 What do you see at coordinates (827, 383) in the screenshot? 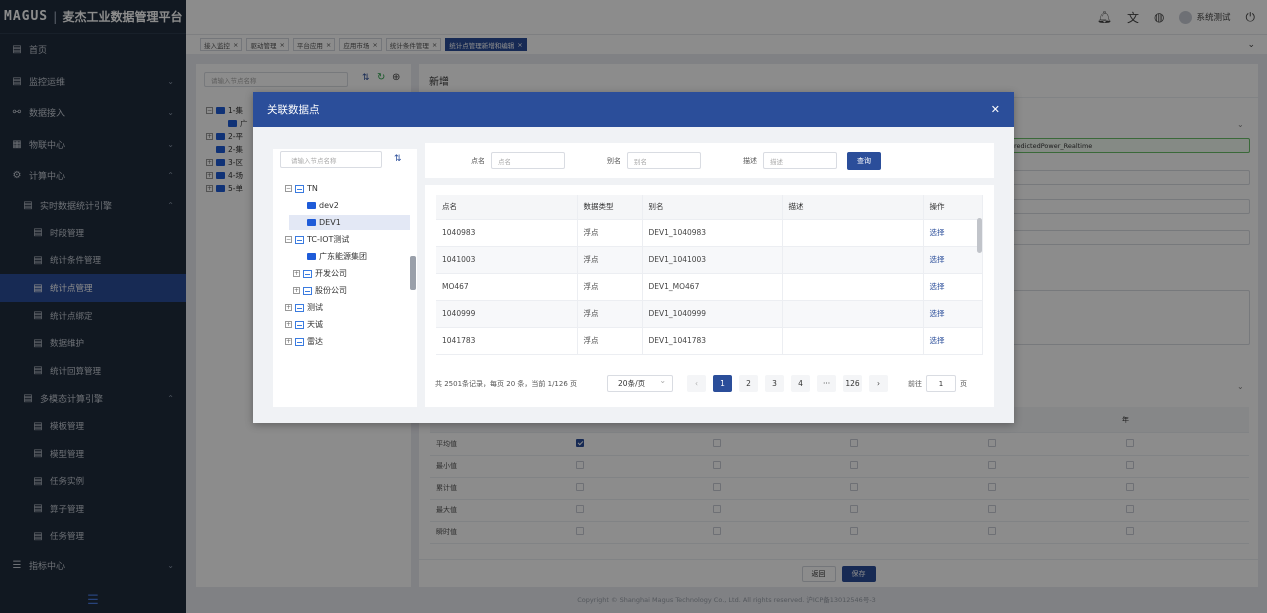
I see `more-pages-button: ···` at bounding box center [827, 383].